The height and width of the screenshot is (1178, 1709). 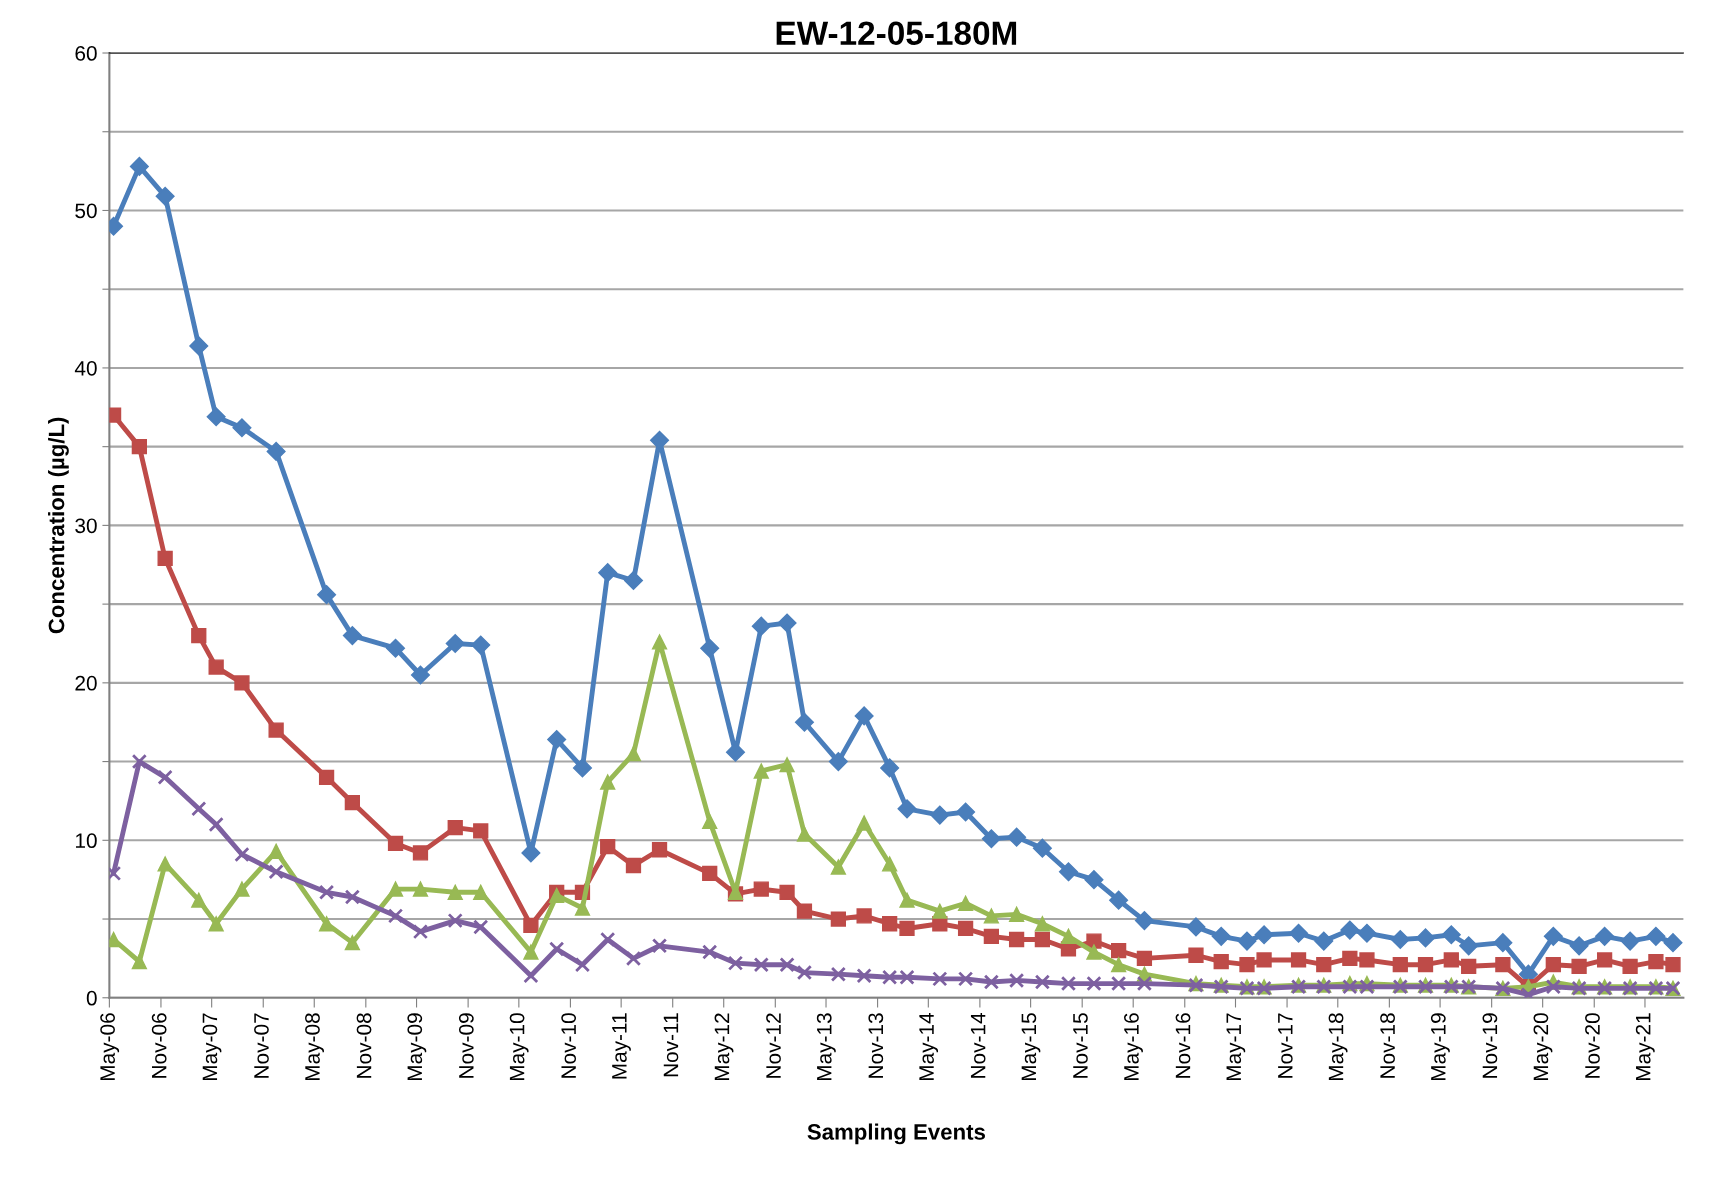 What do you see at coordinates (1440, 1047) in the screenshot?
I see `x-tick-label: May-19` at bounding box center [1440, 1047].